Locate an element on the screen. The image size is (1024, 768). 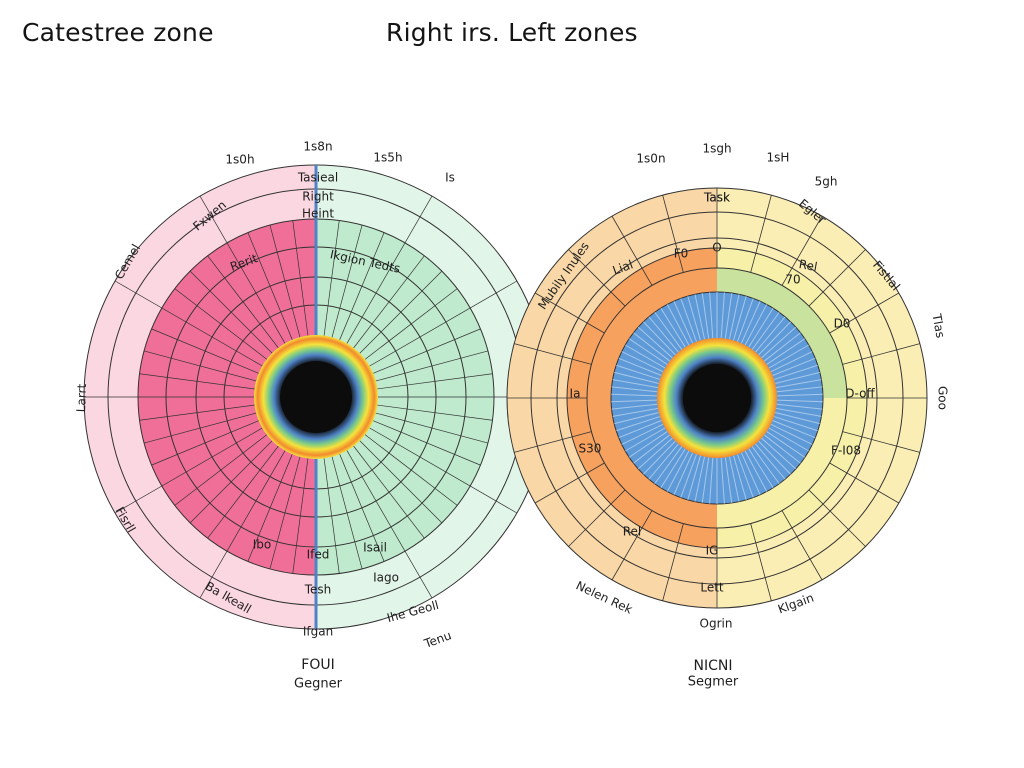
zone-label: O is located at coordinates (716, 248).